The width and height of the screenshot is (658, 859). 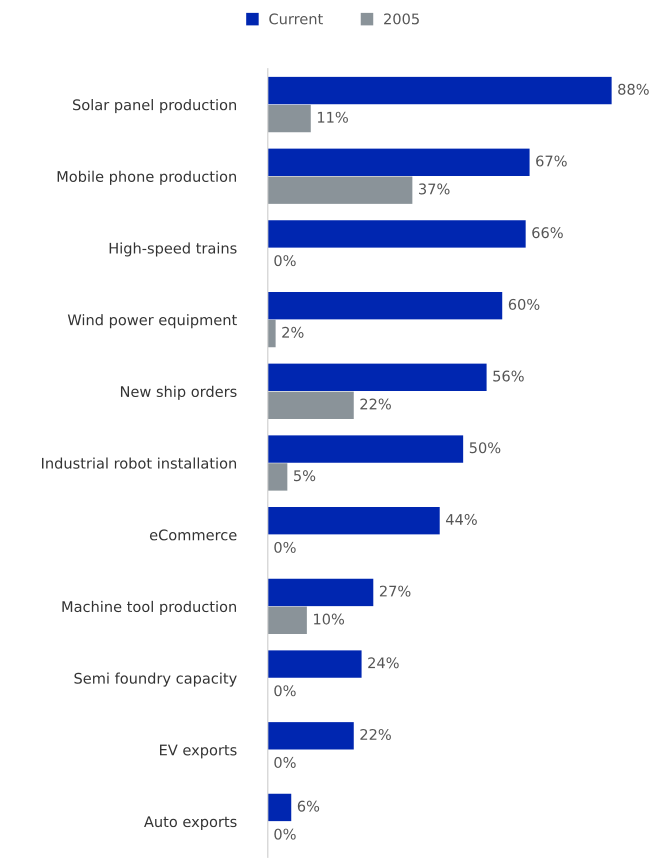 I want to click on legend-label: Current, so click(x=296, y=18).